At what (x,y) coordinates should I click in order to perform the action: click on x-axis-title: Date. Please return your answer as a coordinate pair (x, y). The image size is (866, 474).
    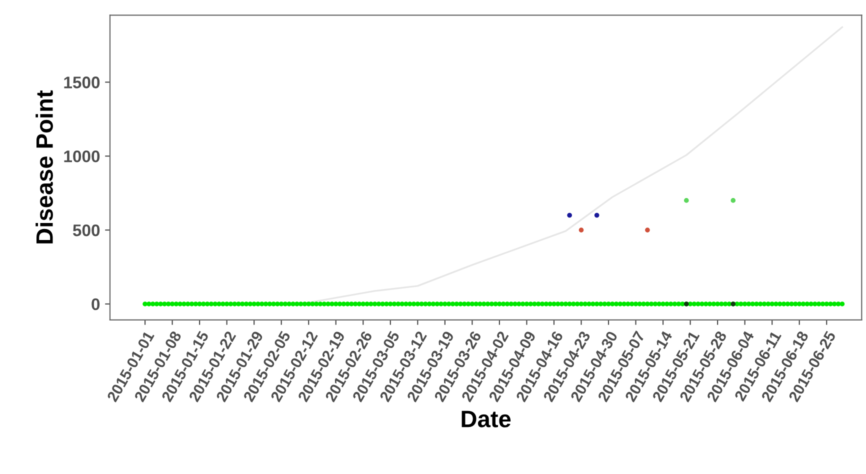
    Looking at the image, I should click on (486, 419).